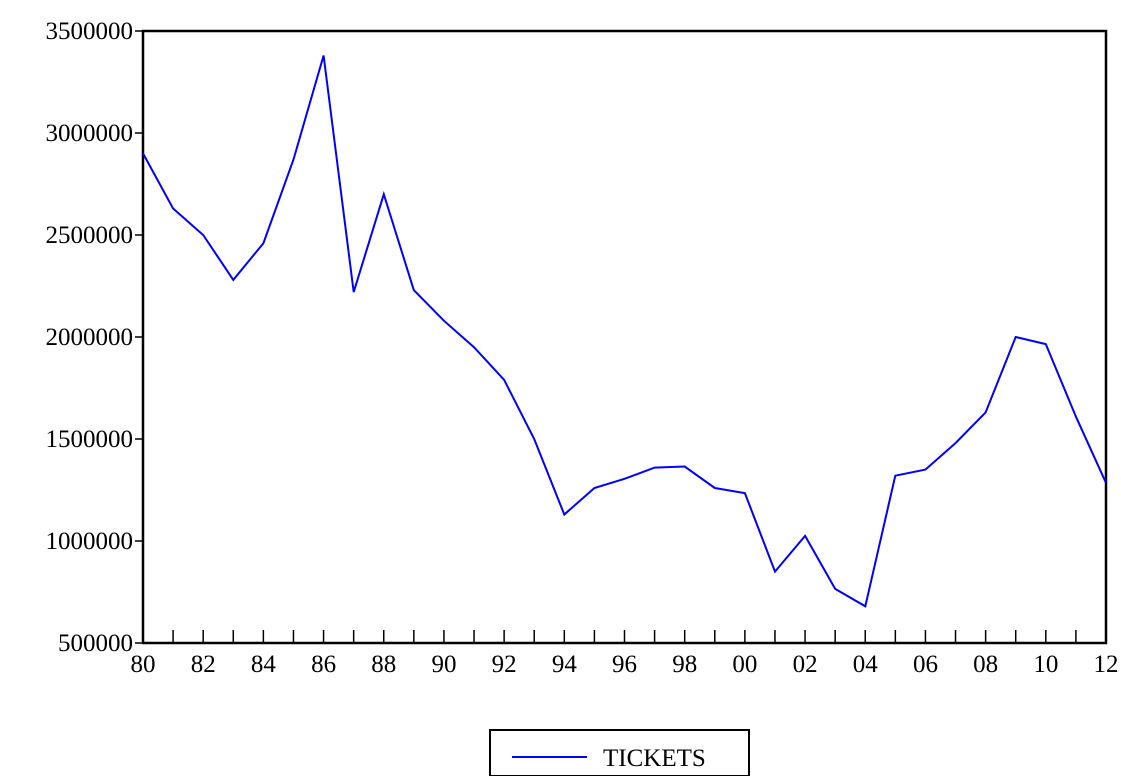  Describe the element at coordinates (143, 664) in the screenshot. I see `x-tick-label: 80` at that location.